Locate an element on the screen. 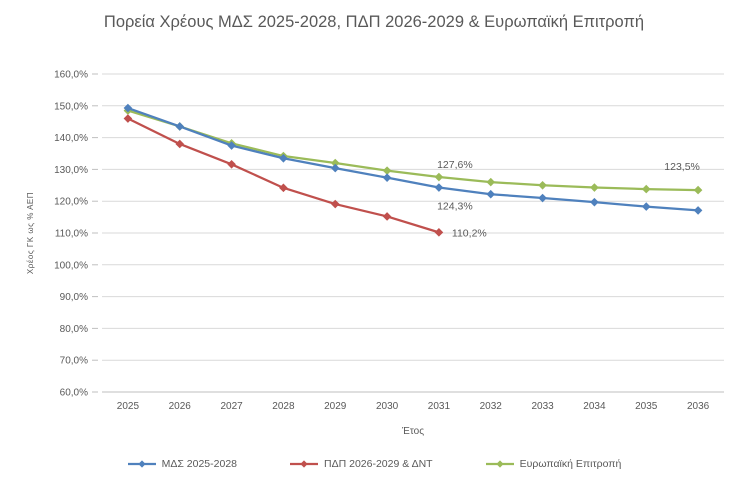 The width and height of the screenshot is (748, 498). x-tick-label: 2034 is located at coordinates (594, 406).